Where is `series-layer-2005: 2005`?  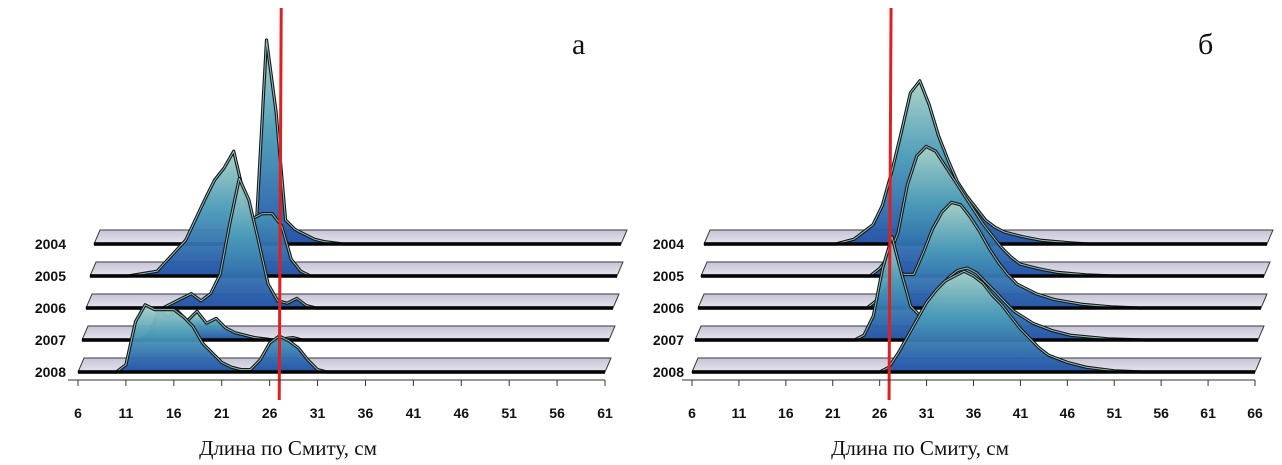 series-layer-2005: 2005 is located at coordinates (329, 216).